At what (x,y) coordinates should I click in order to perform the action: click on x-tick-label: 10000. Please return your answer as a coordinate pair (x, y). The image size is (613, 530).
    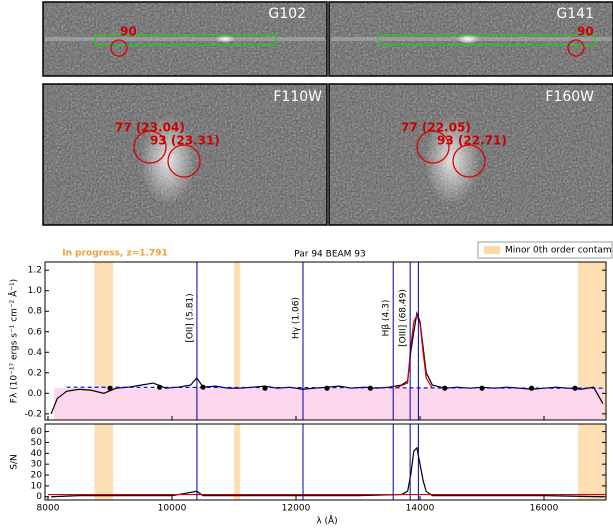
    Looking at the image, I should click on (172, 509).